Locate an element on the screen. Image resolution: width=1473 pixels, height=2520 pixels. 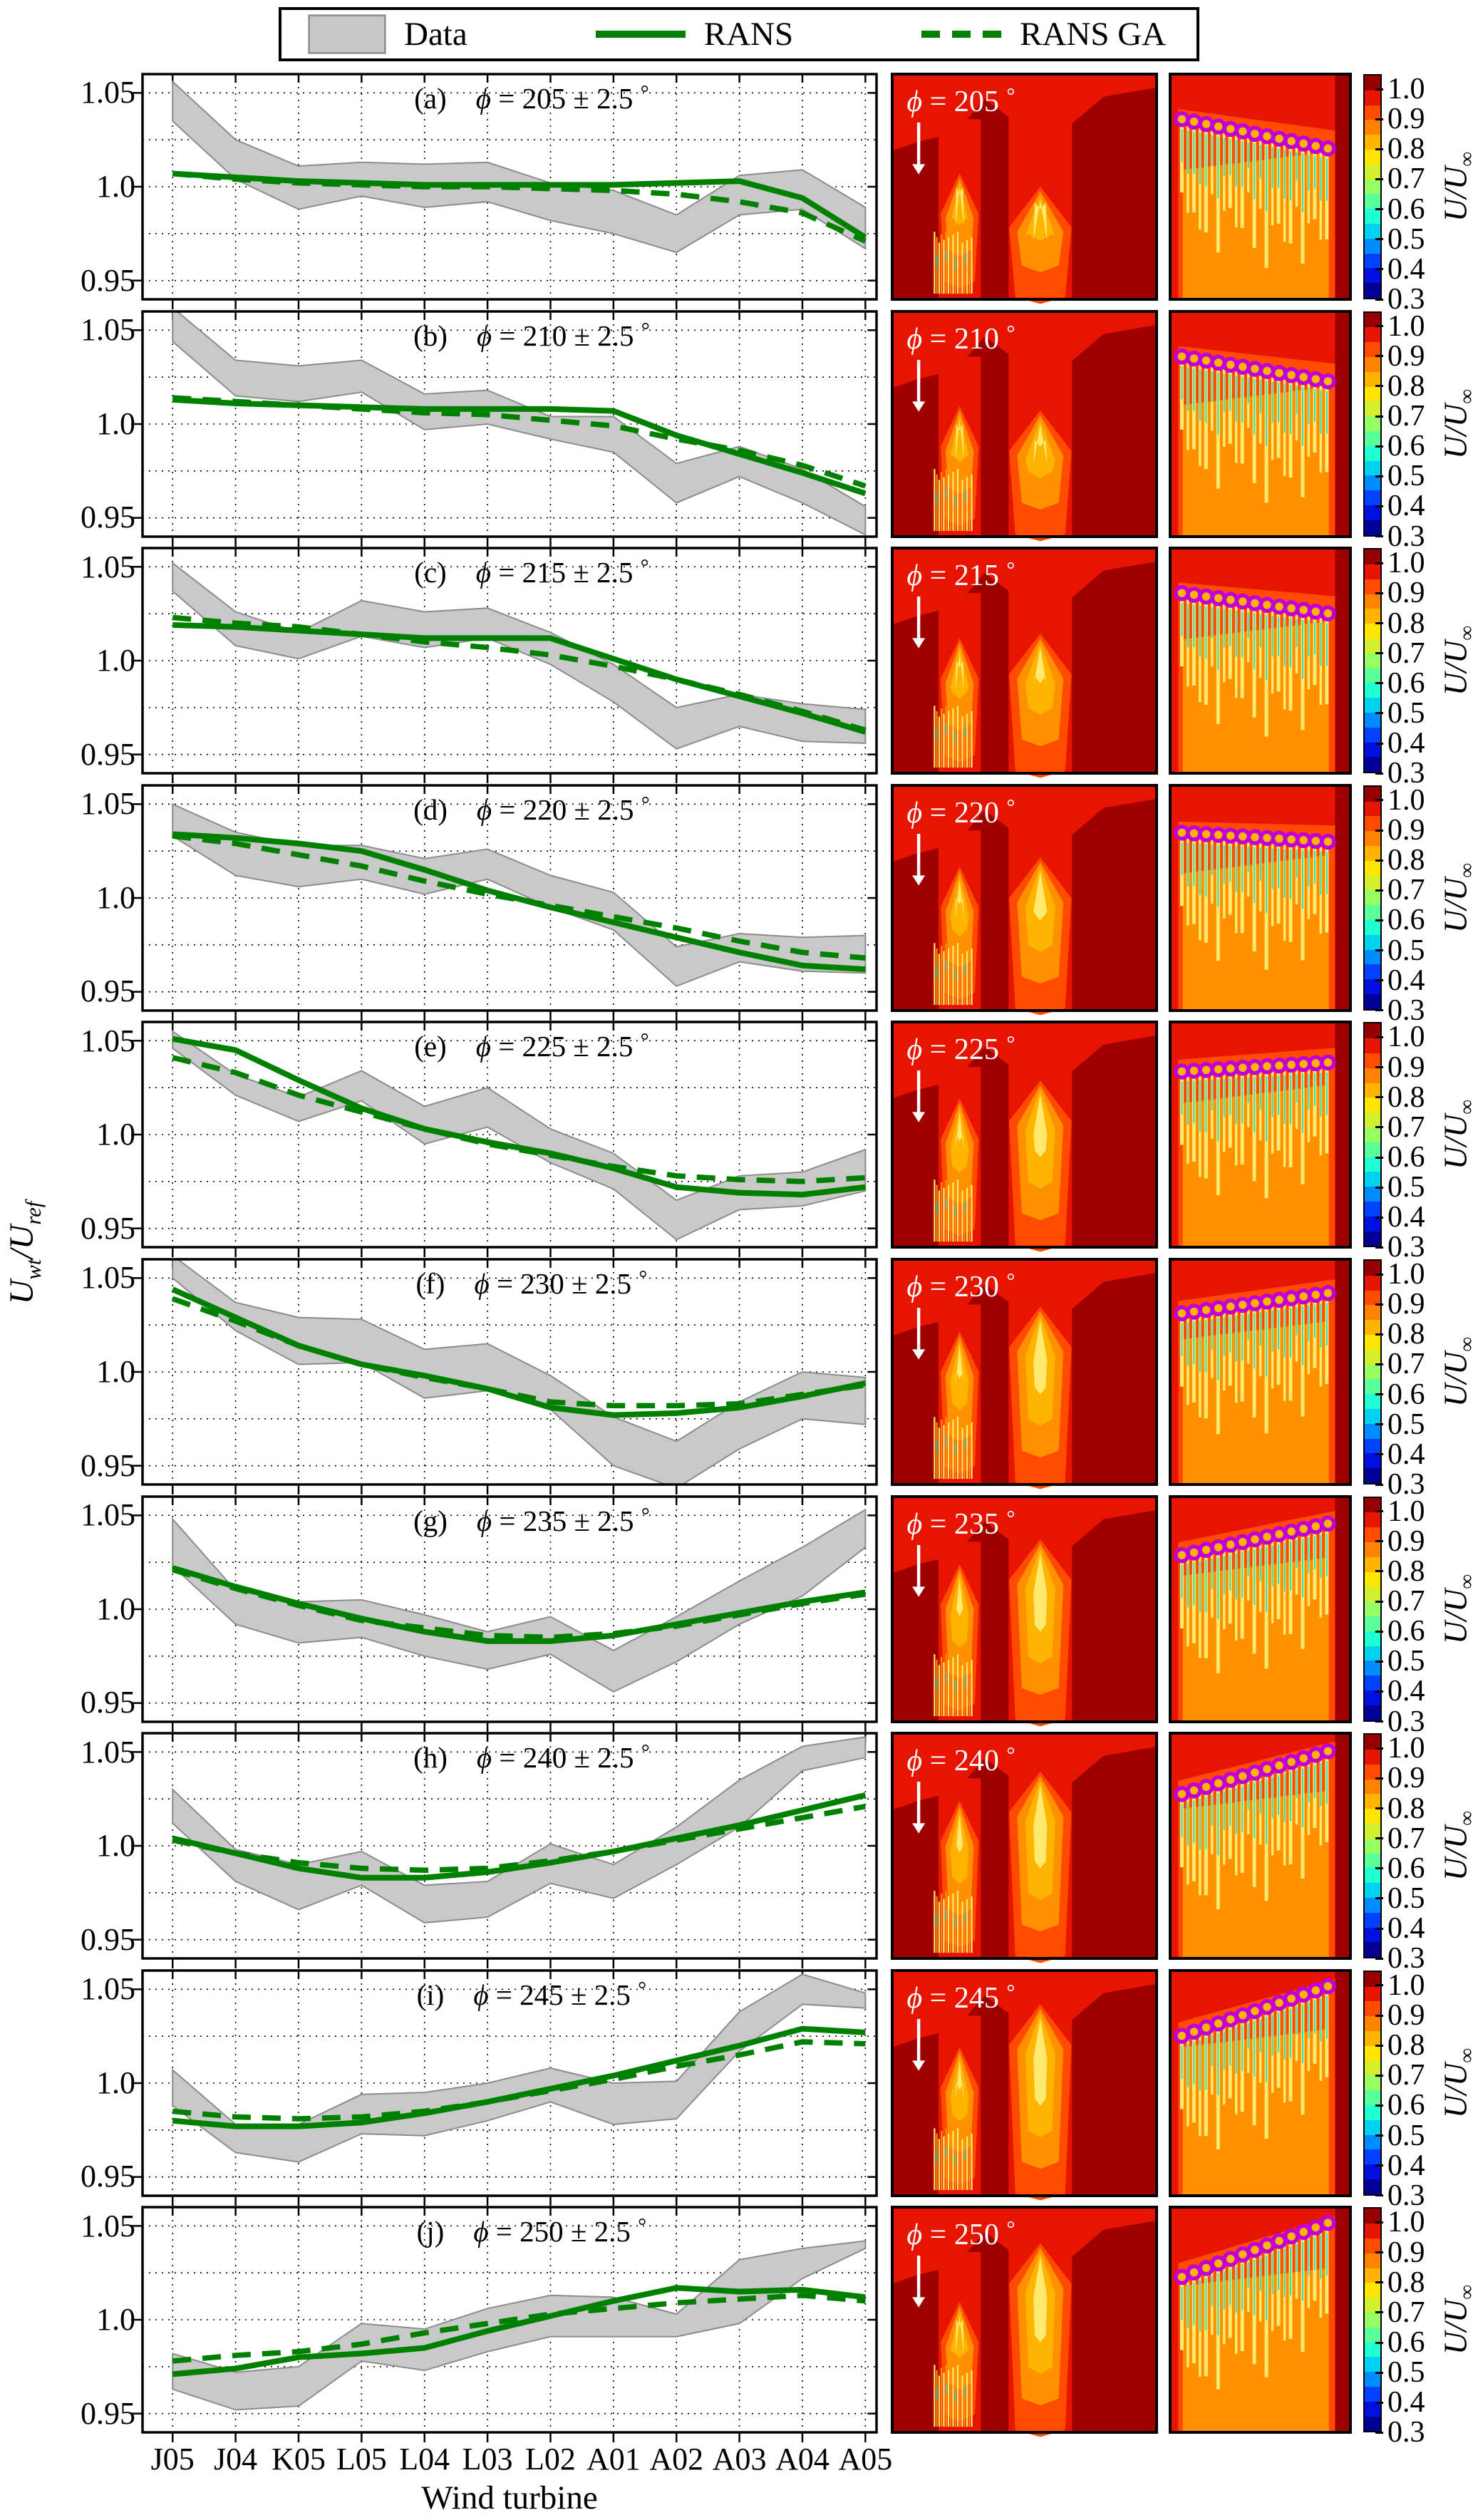
flow-map-phi-label-i: ϕ = 245 ° is located at coordinates (960, 1998).